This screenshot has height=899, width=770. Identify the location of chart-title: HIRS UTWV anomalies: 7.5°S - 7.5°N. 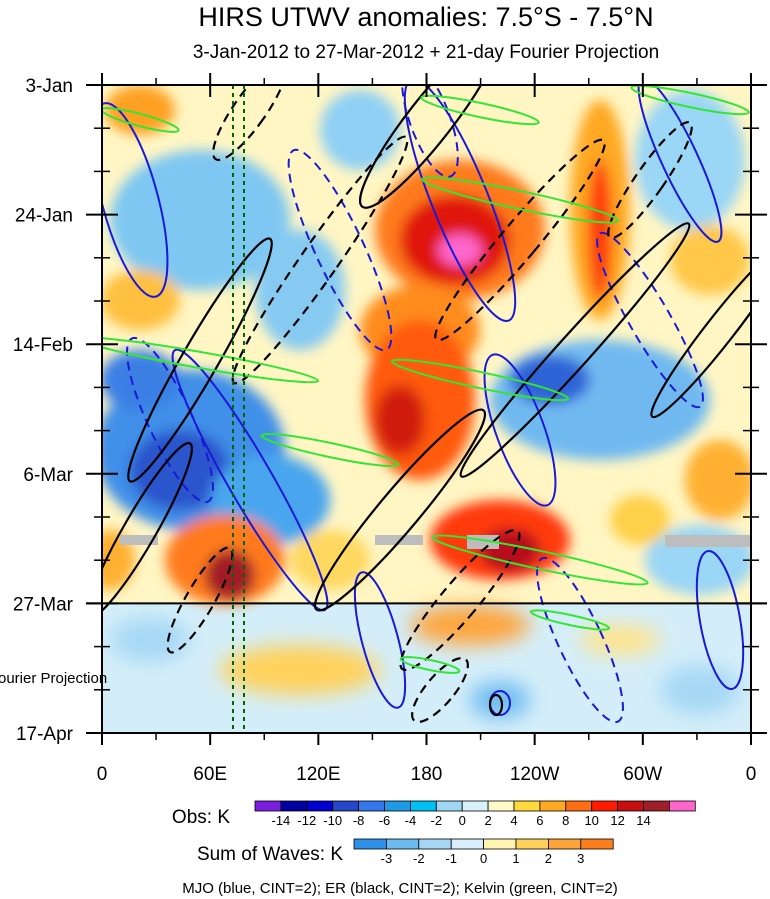
(425, 17).